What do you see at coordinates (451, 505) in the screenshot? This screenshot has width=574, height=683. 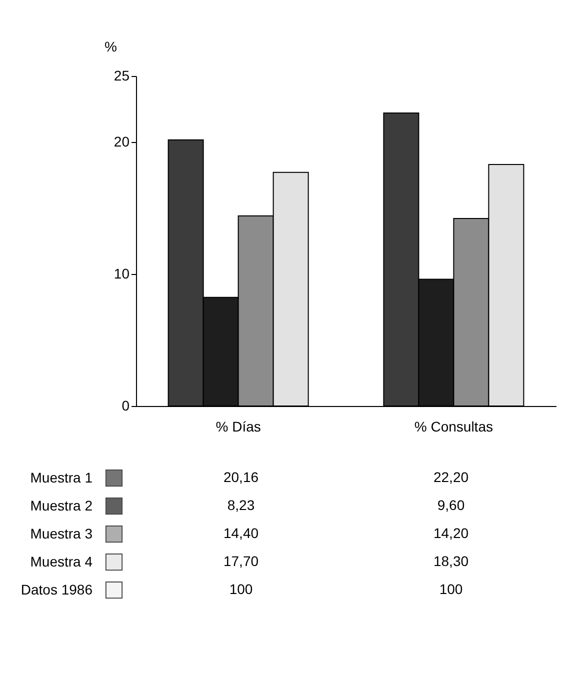 I see `data-label: 9,60` at bounding box center [451, 505].